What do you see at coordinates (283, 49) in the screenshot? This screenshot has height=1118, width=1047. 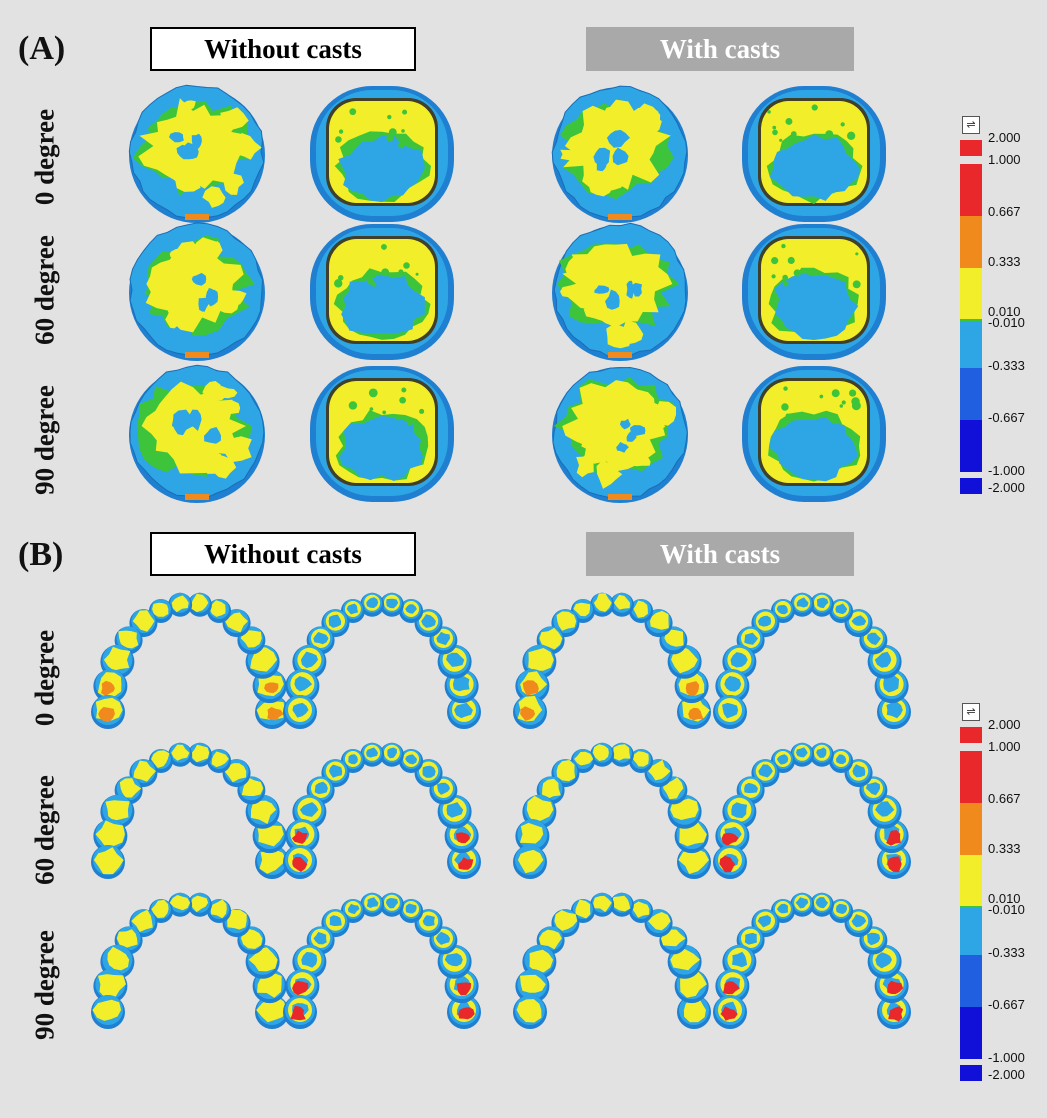 I see `header-without-casts-a: Without casts` at bounding box center [283, 49].